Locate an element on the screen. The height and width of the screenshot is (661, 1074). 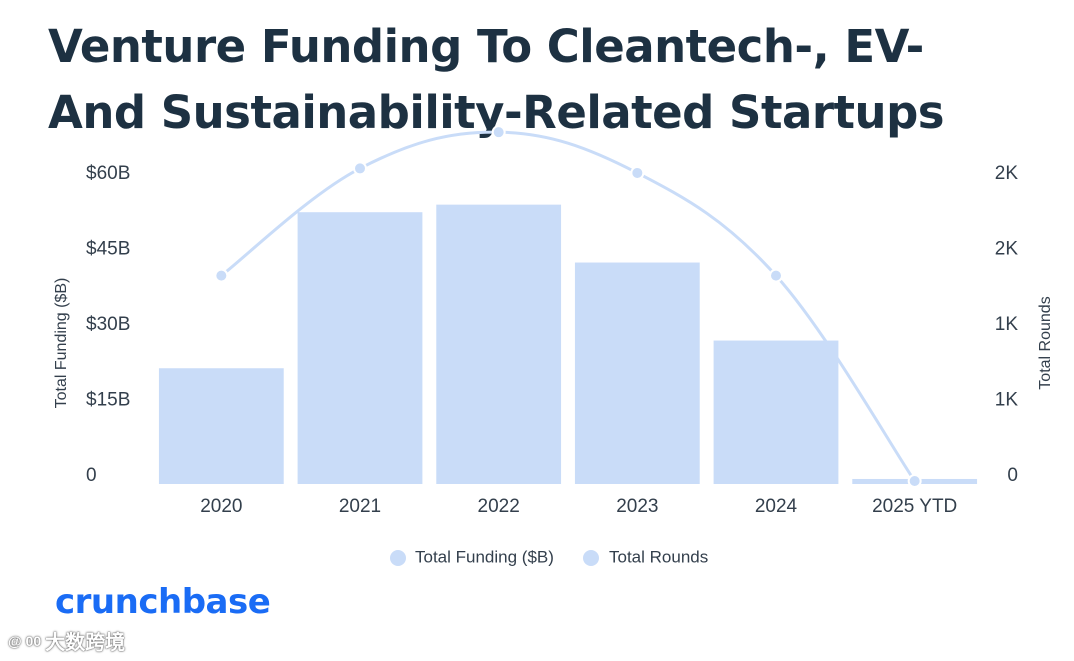
legend-rounds-marker is located at coordinates (591, 558).